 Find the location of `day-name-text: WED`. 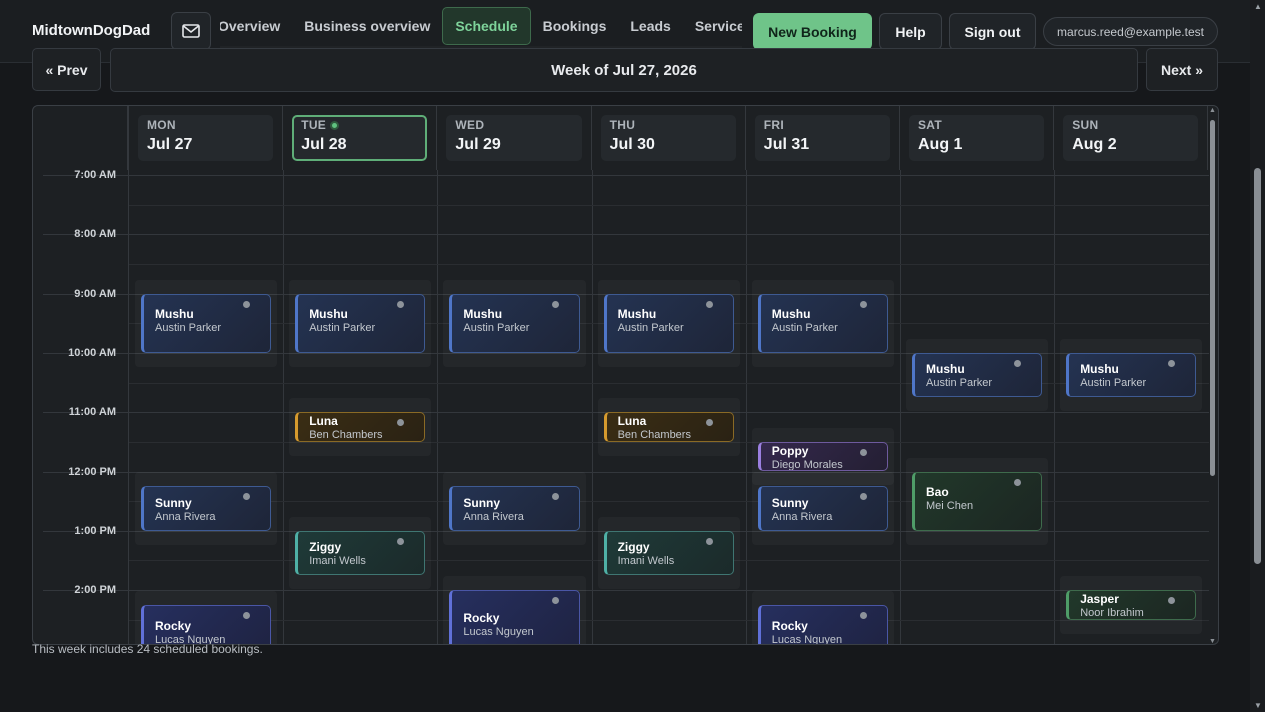

day-name-text: WED is located at coordinates (470, 125).